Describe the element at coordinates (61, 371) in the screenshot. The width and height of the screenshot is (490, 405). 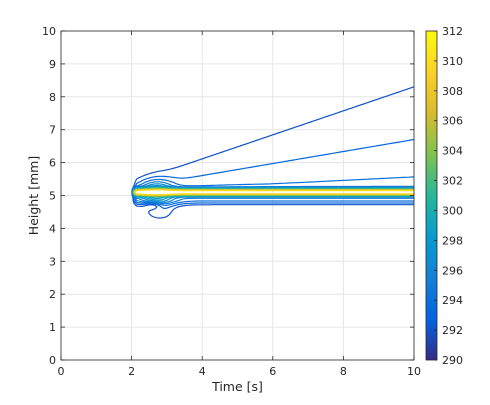
I see `x-tick-label: 0` at that location.